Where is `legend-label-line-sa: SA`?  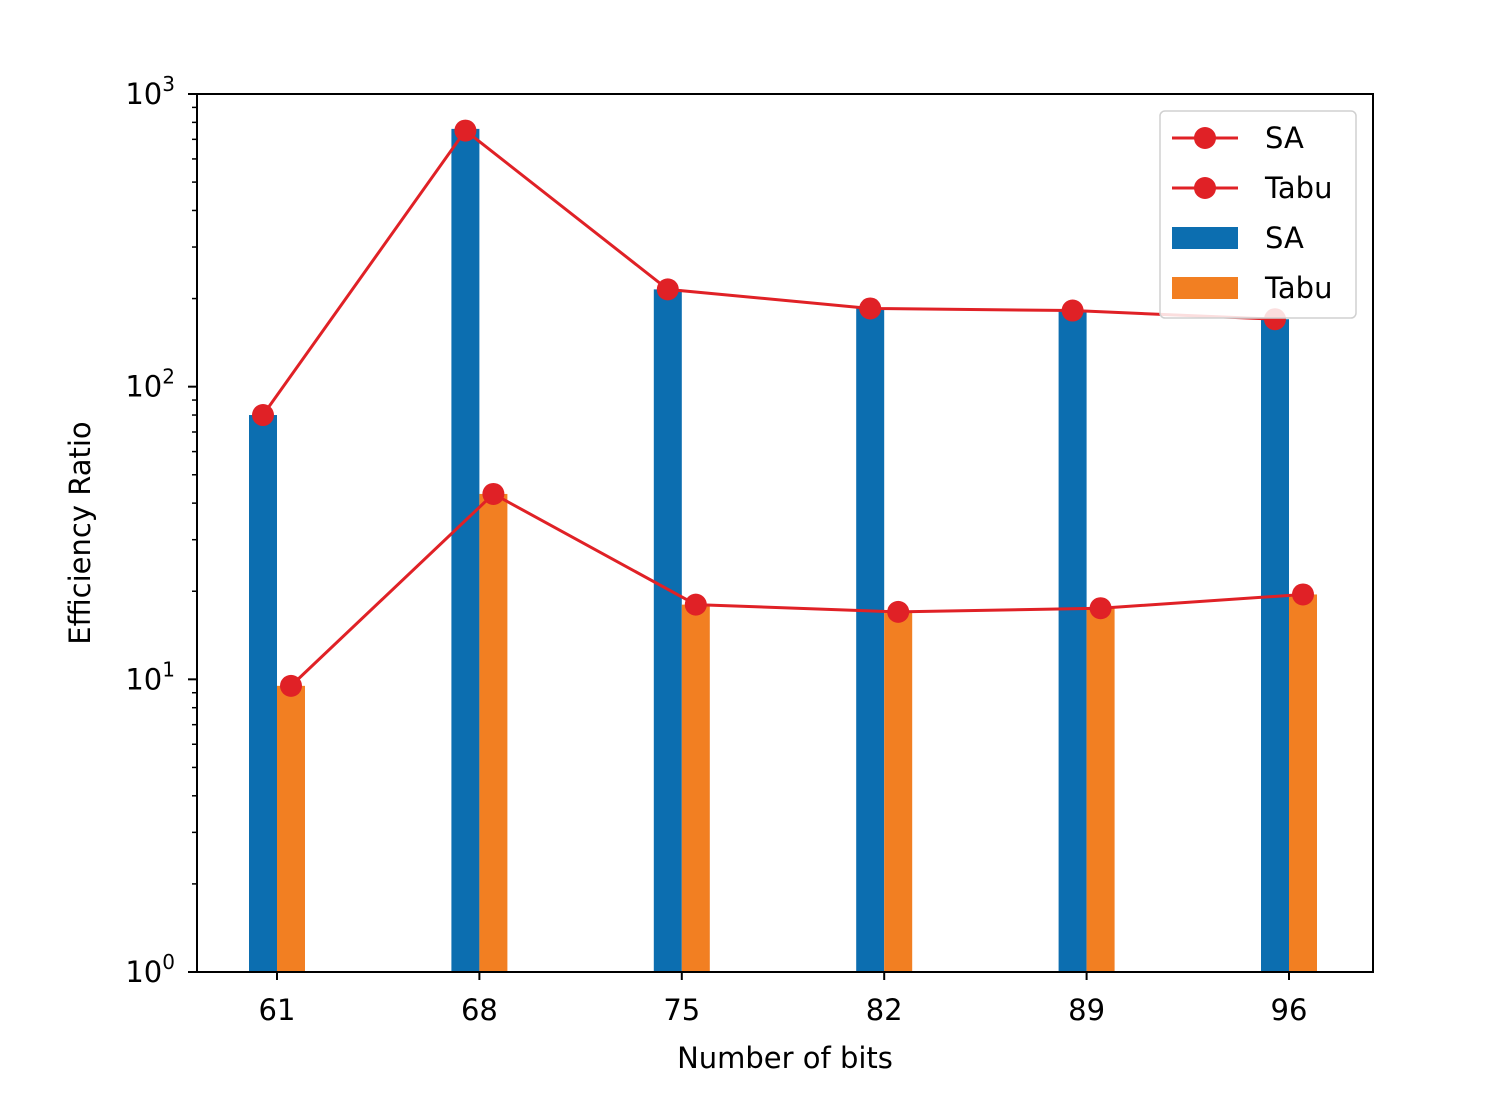
legend-label-line-sa: SA is located at coordinates (1284, 138).